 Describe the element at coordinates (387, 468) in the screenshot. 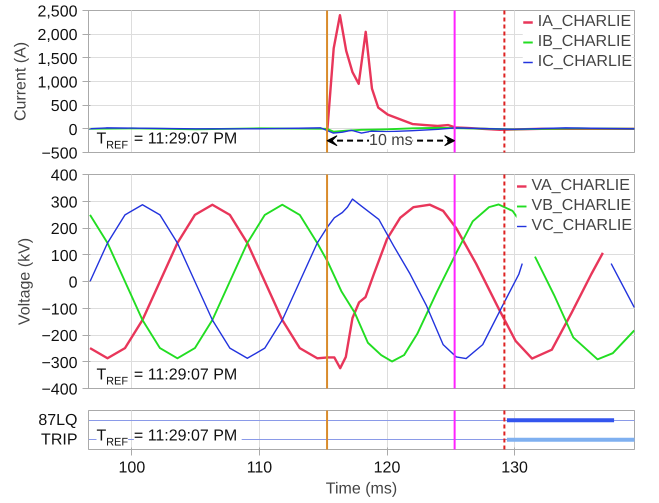

I see `x-tick-label: 120` at that location.